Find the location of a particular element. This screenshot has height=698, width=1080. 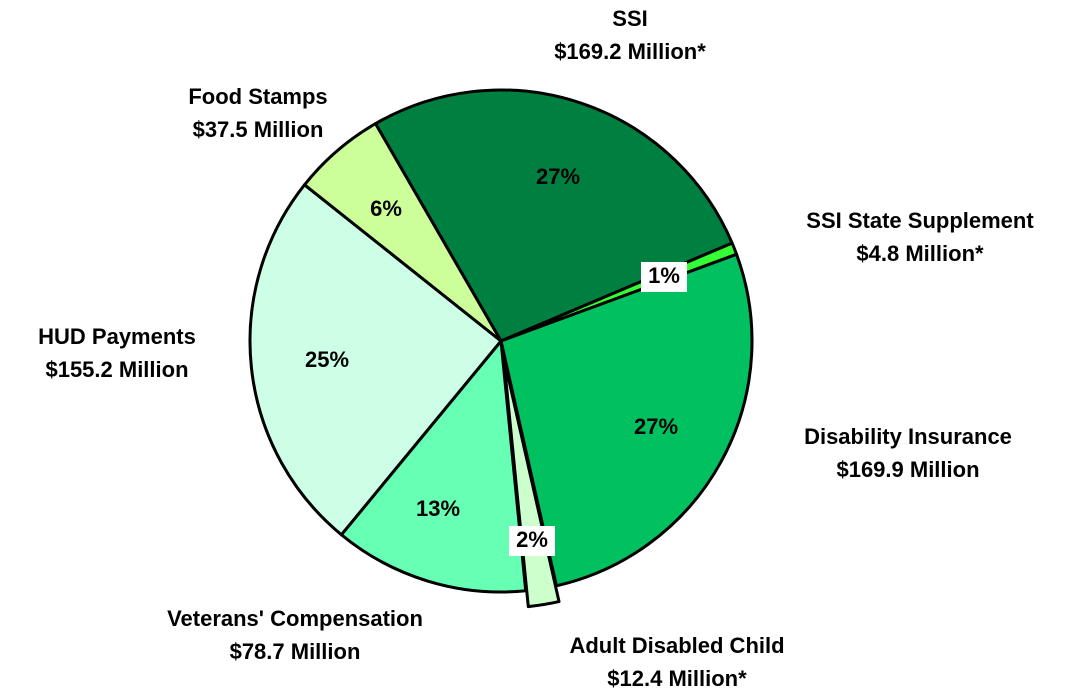

percent-label: 1% is located at coordinates (664, 275).